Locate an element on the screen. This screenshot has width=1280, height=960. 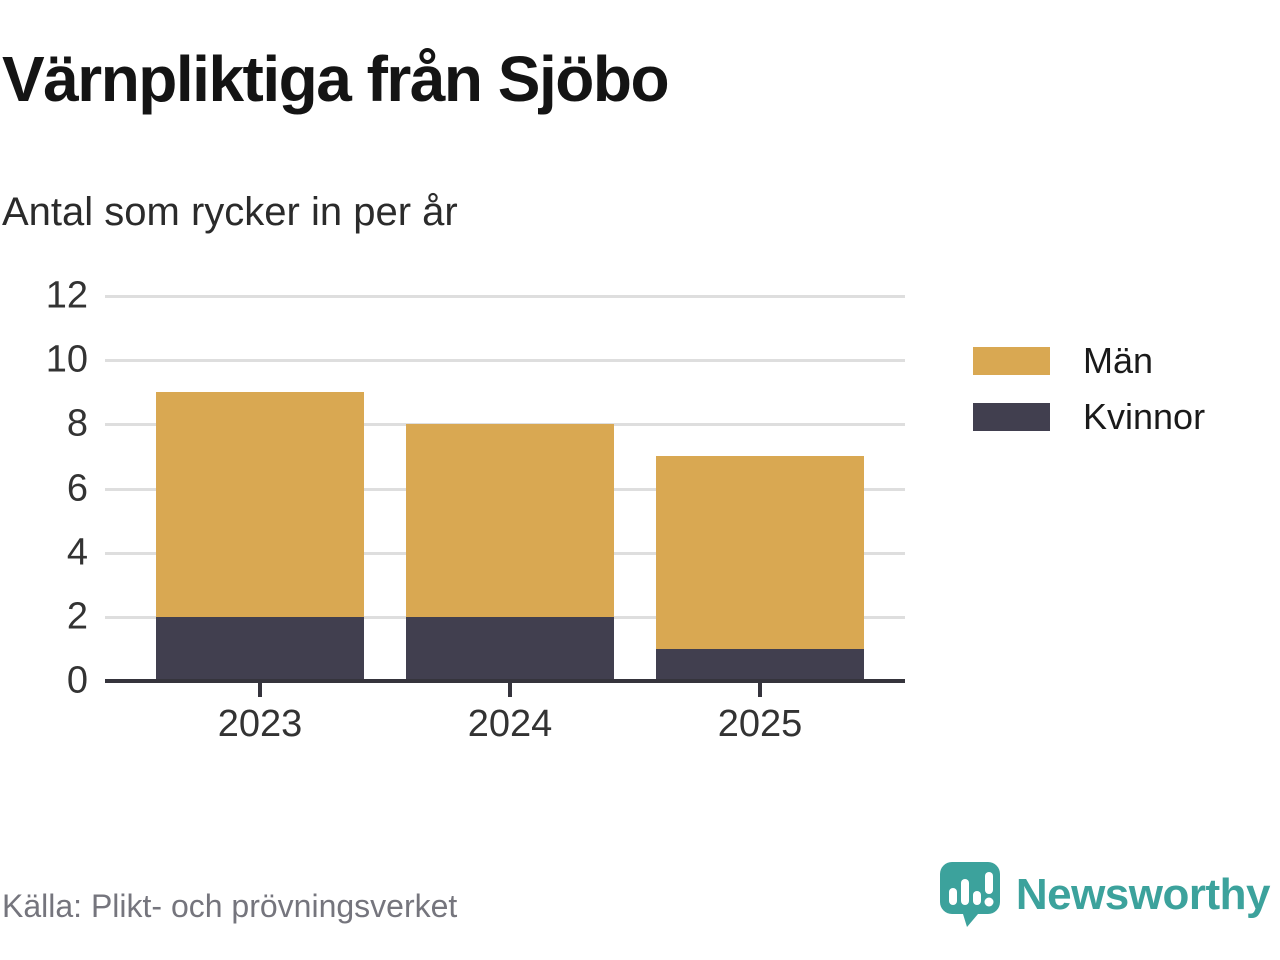
bar-segment-kvinnor-2023 is located at coordinates (260, 648).